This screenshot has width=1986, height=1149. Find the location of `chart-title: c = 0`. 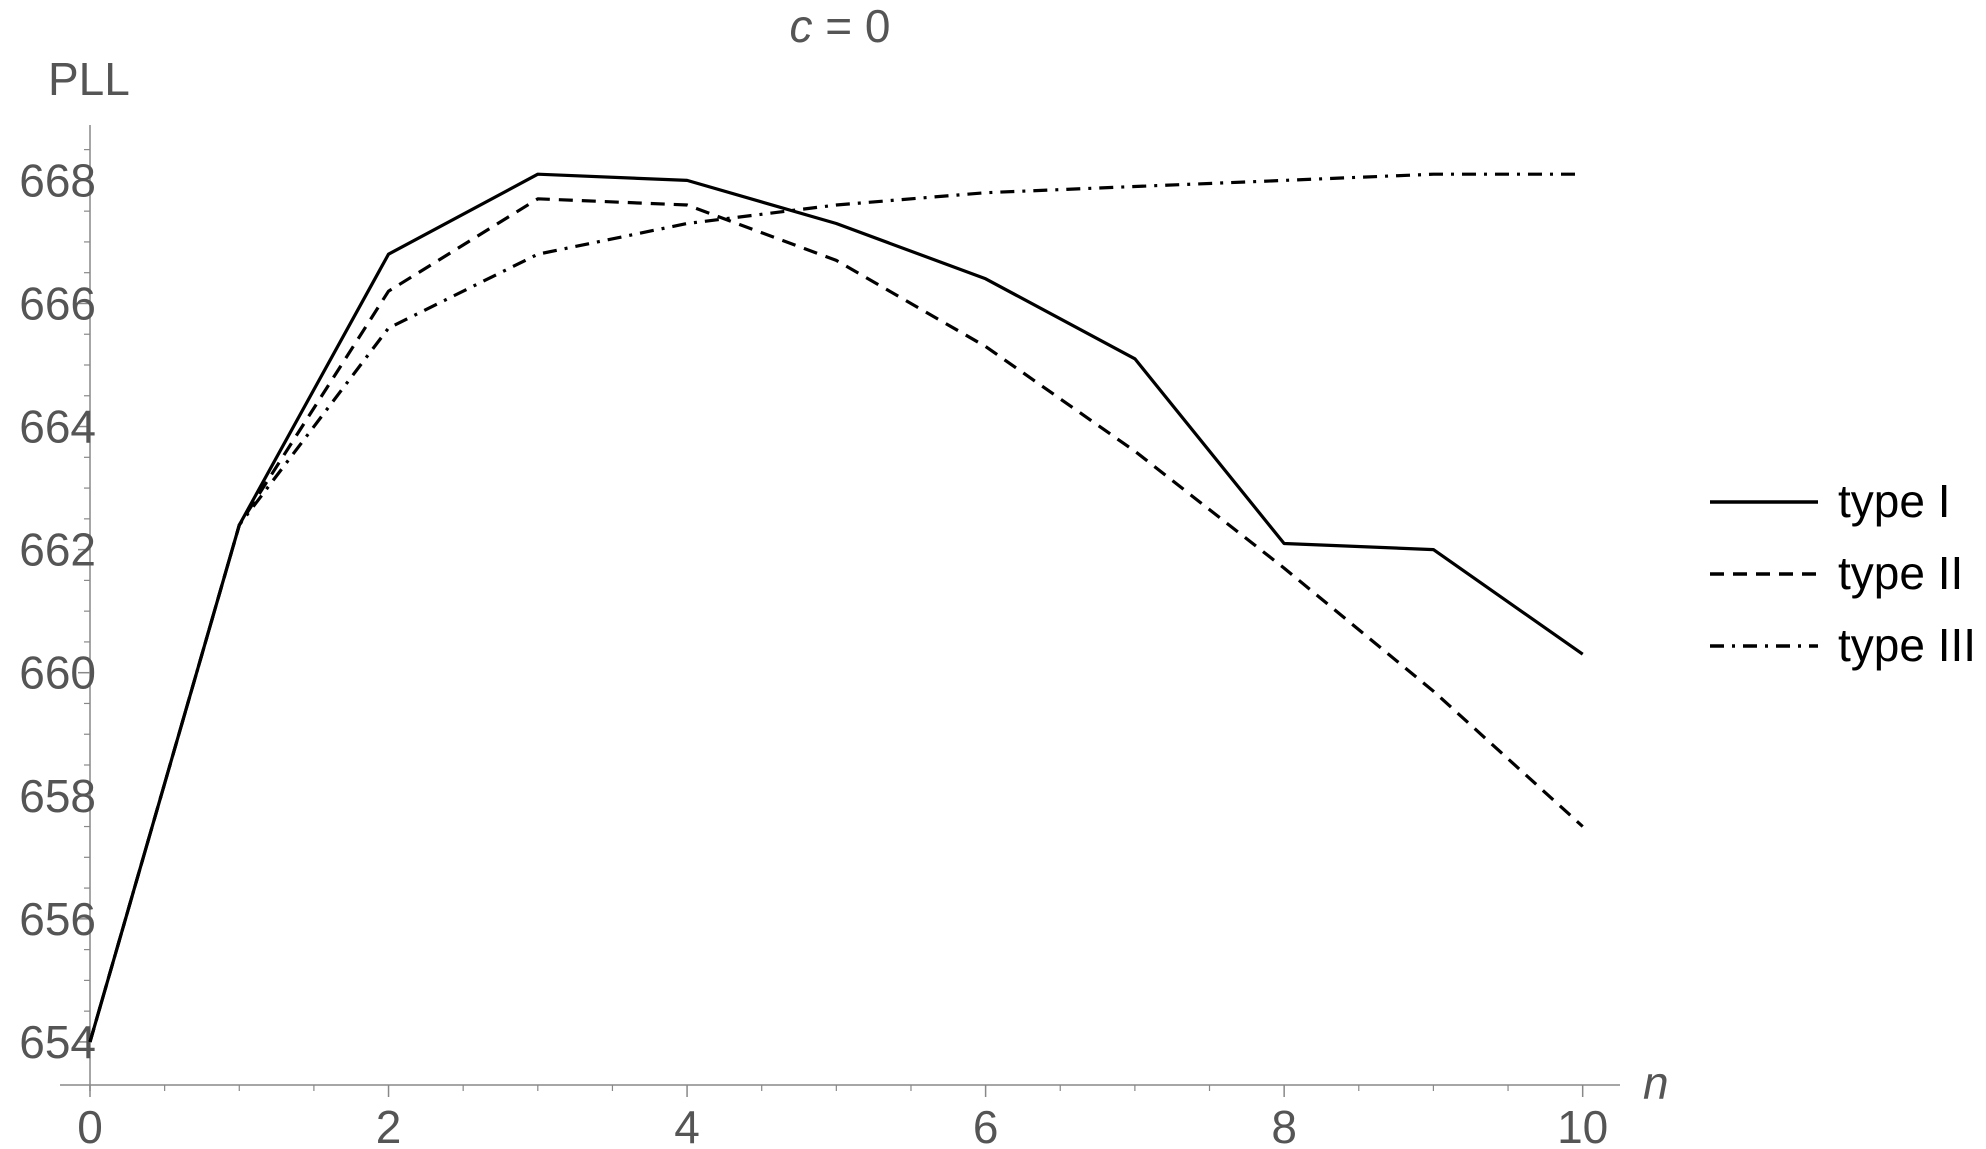

chart-title: c = 0 is located at coordinates (839, 26).